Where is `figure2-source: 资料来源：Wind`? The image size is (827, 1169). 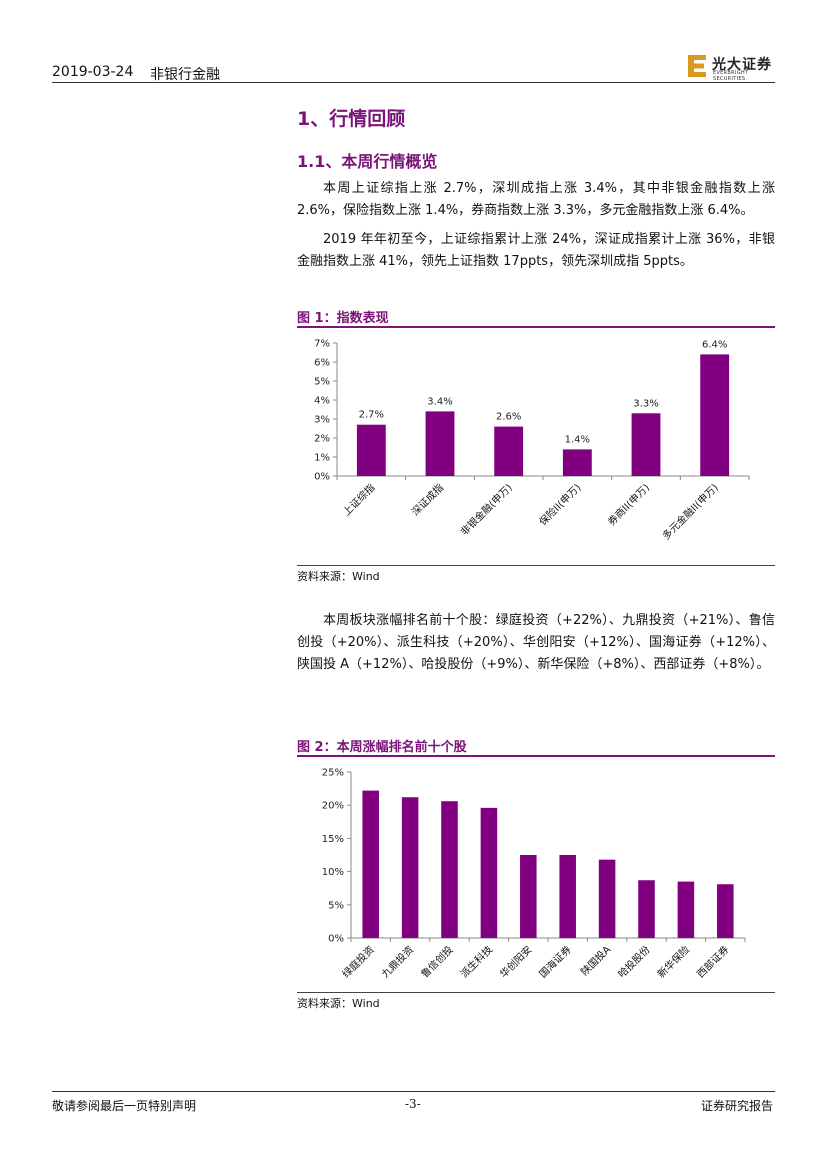 figure2-source: 资料来源：Wind is located at coordinates (338, 1003).